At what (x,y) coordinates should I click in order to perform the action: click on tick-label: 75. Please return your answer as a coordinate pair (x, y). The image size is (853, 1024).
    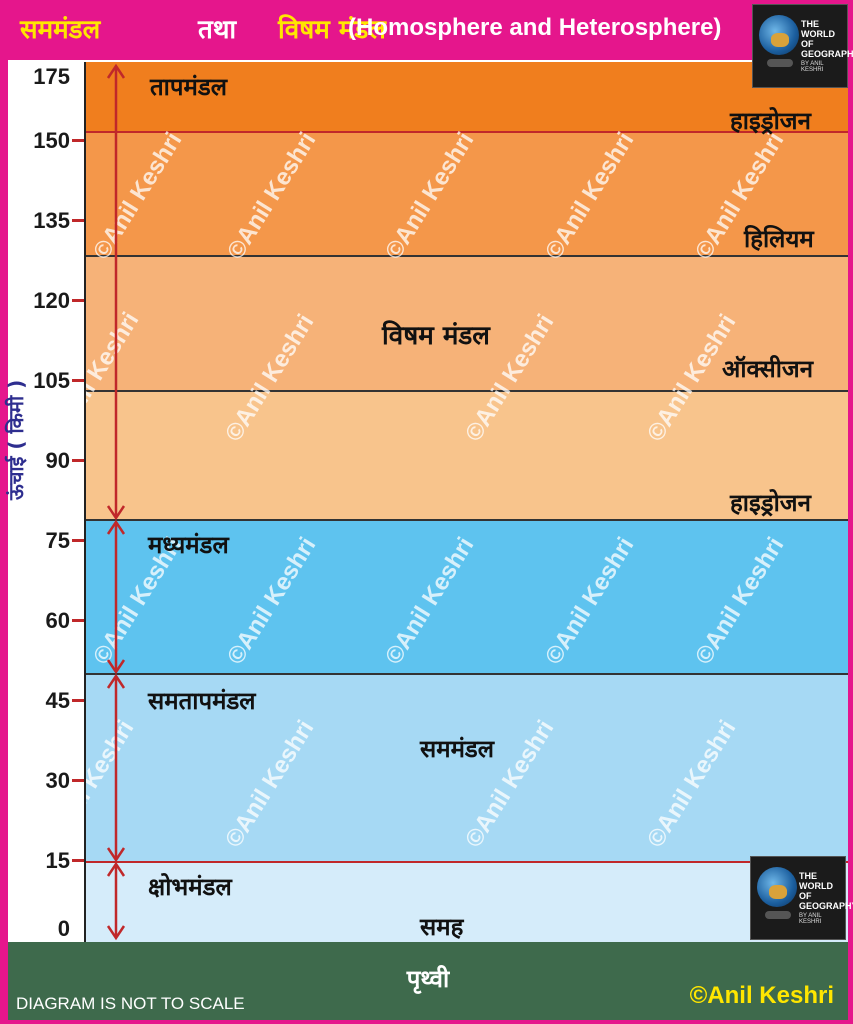
    Looking at the image, I should click on (57, 540).